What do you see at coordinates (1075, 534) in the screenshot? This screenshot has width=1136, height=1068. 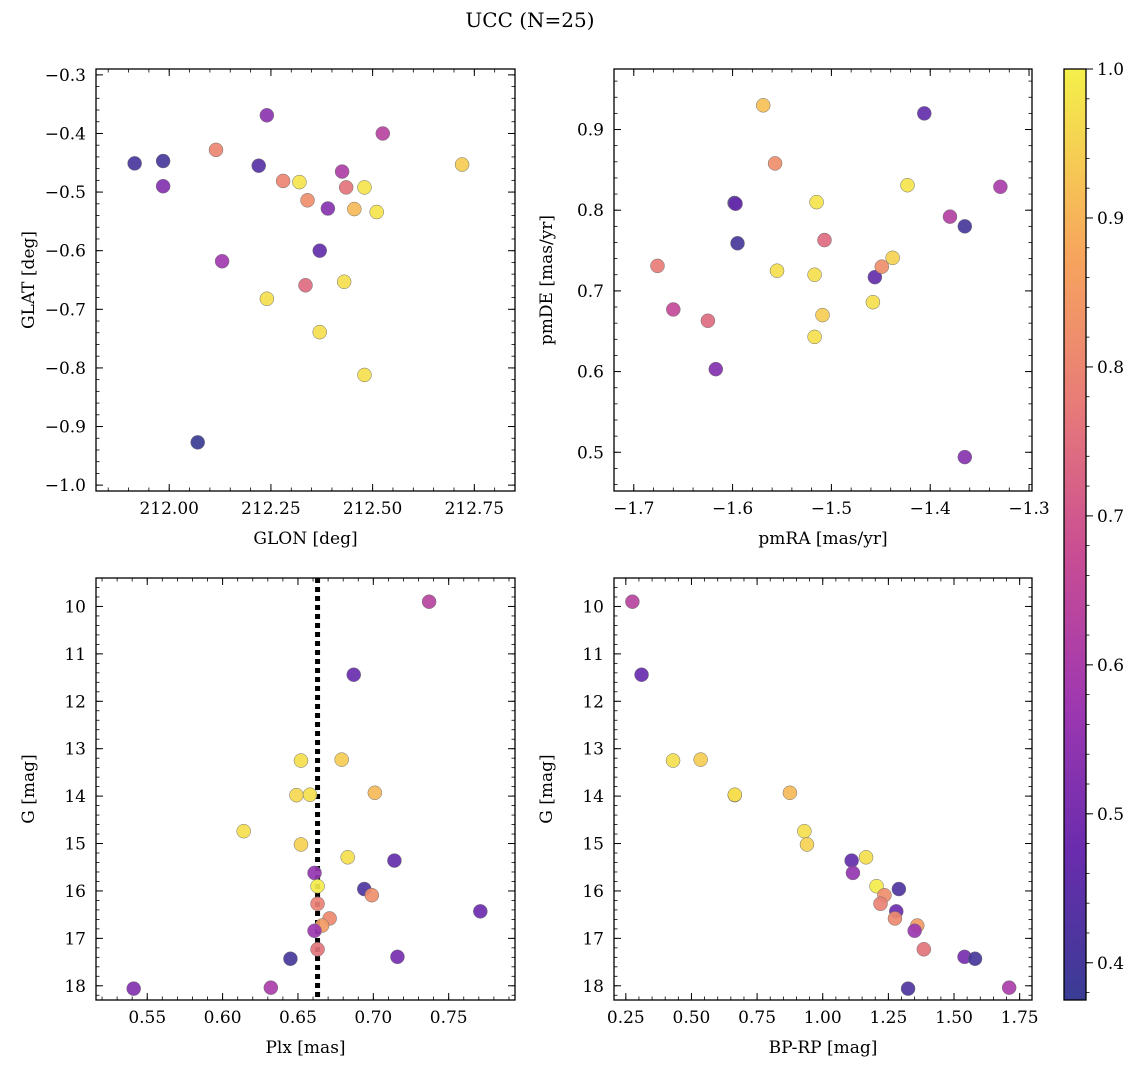 I see `colorbar-gradient` at bounding box center [1075, 534].